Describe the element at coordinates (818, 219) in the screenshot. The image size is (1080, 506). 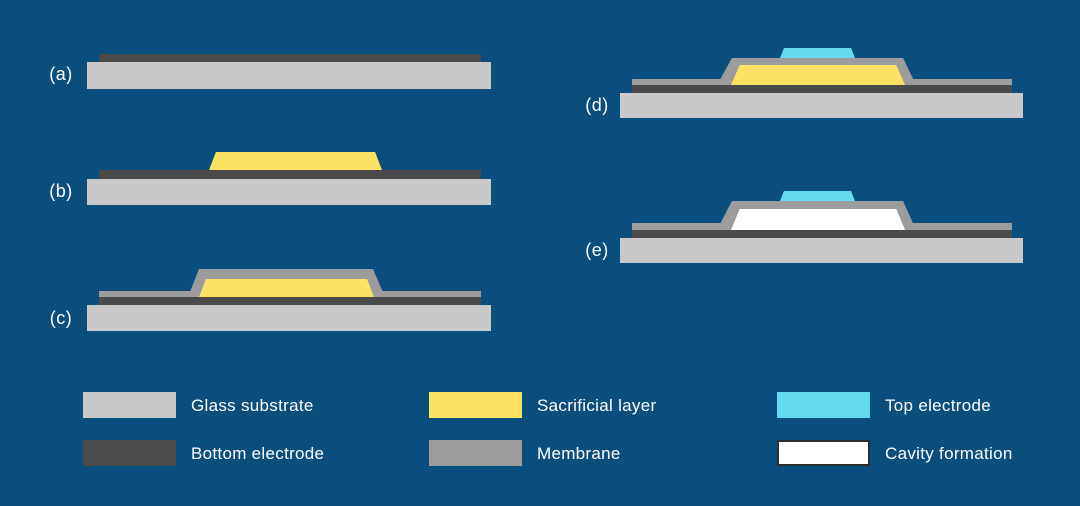
I see `cavity-layer` at that location.